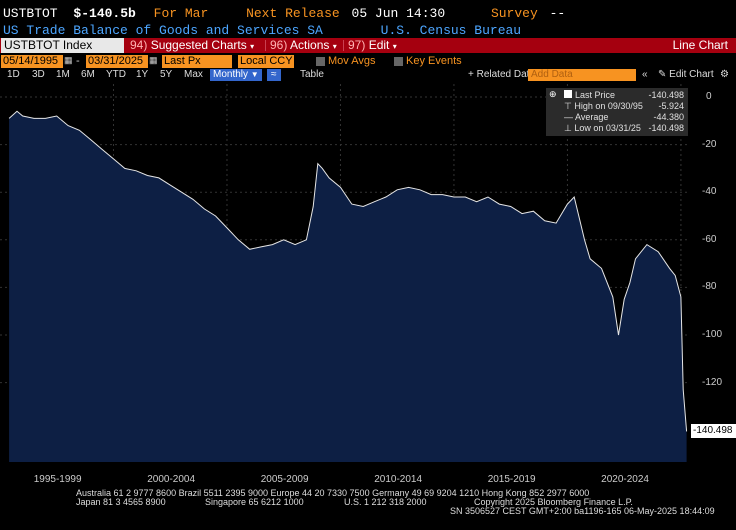 The height and width of the screenshot is (530, 736). Describe the element at coordinates (266, 61) in the screenshot. I see `currency-select: Local CCY` at that location.